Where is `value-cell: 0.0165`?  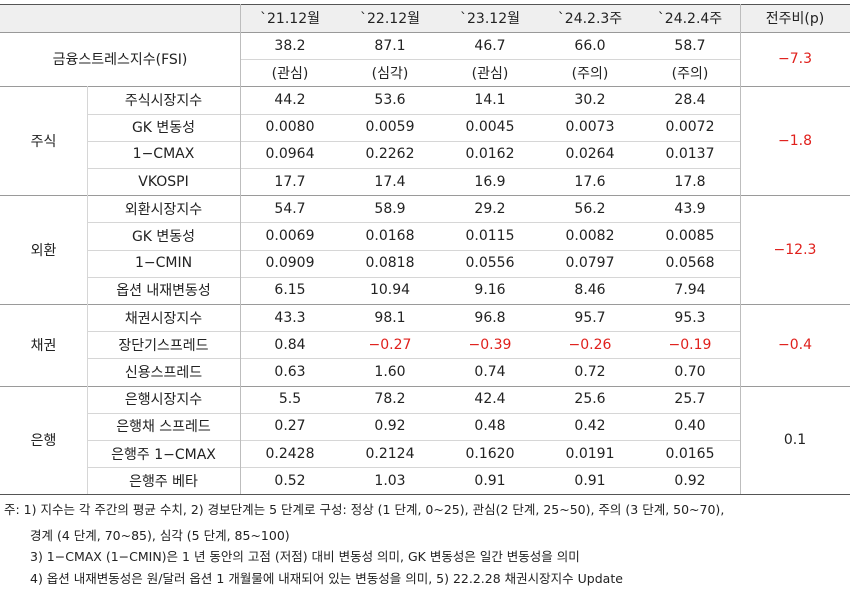
value-cell: 0.0165 is located at coordinates (690, 453).